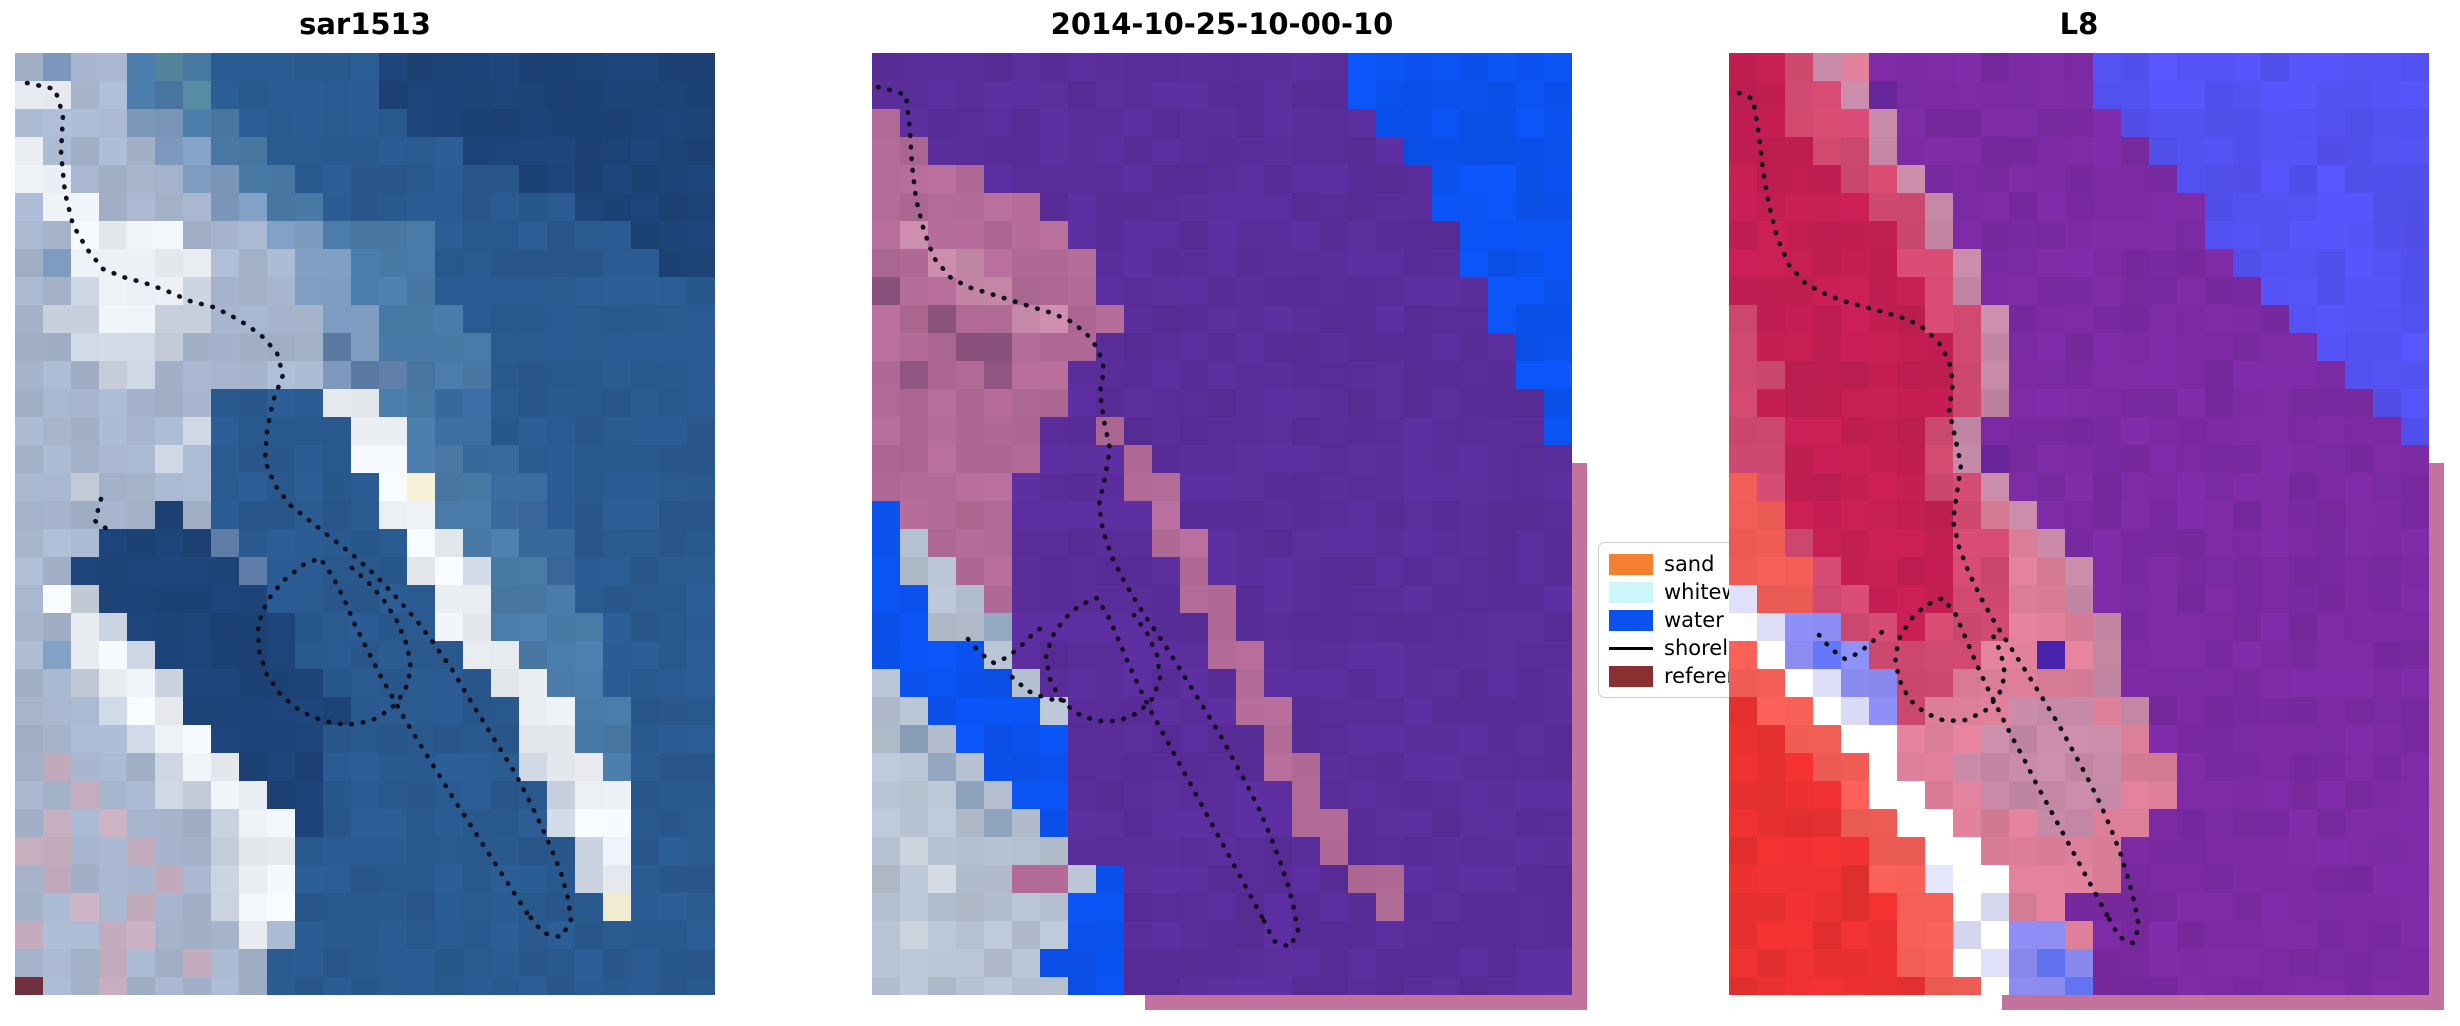  Describe the element at coordinates (1631, 620) in the screenshot. I see `water-swatch` at that location.